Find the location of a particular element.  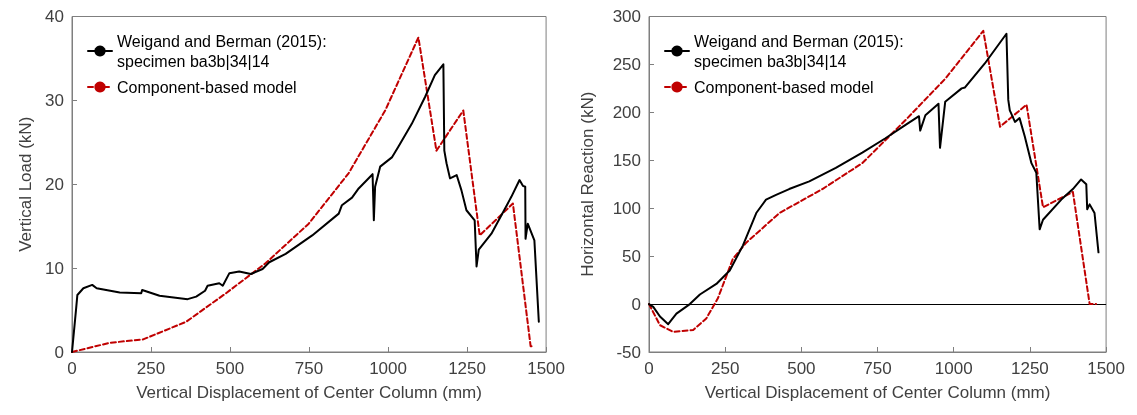

y-tick-label: 40 is located at coordinates (54, 16).